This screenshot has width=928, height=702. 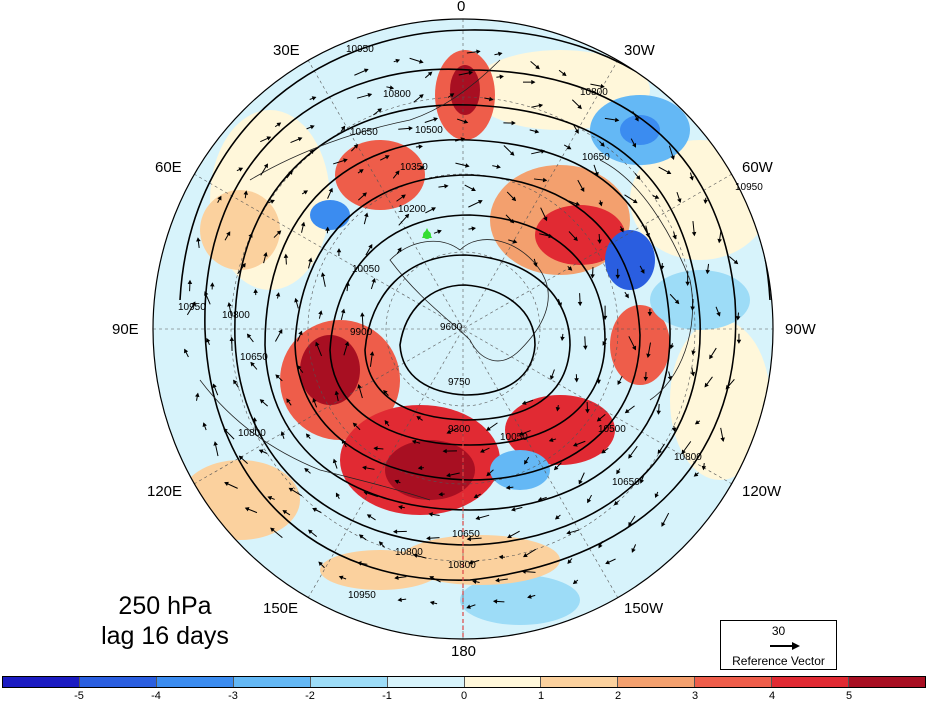 I want to click on lon-label-60w: 60W, so click(x=757, y=167).